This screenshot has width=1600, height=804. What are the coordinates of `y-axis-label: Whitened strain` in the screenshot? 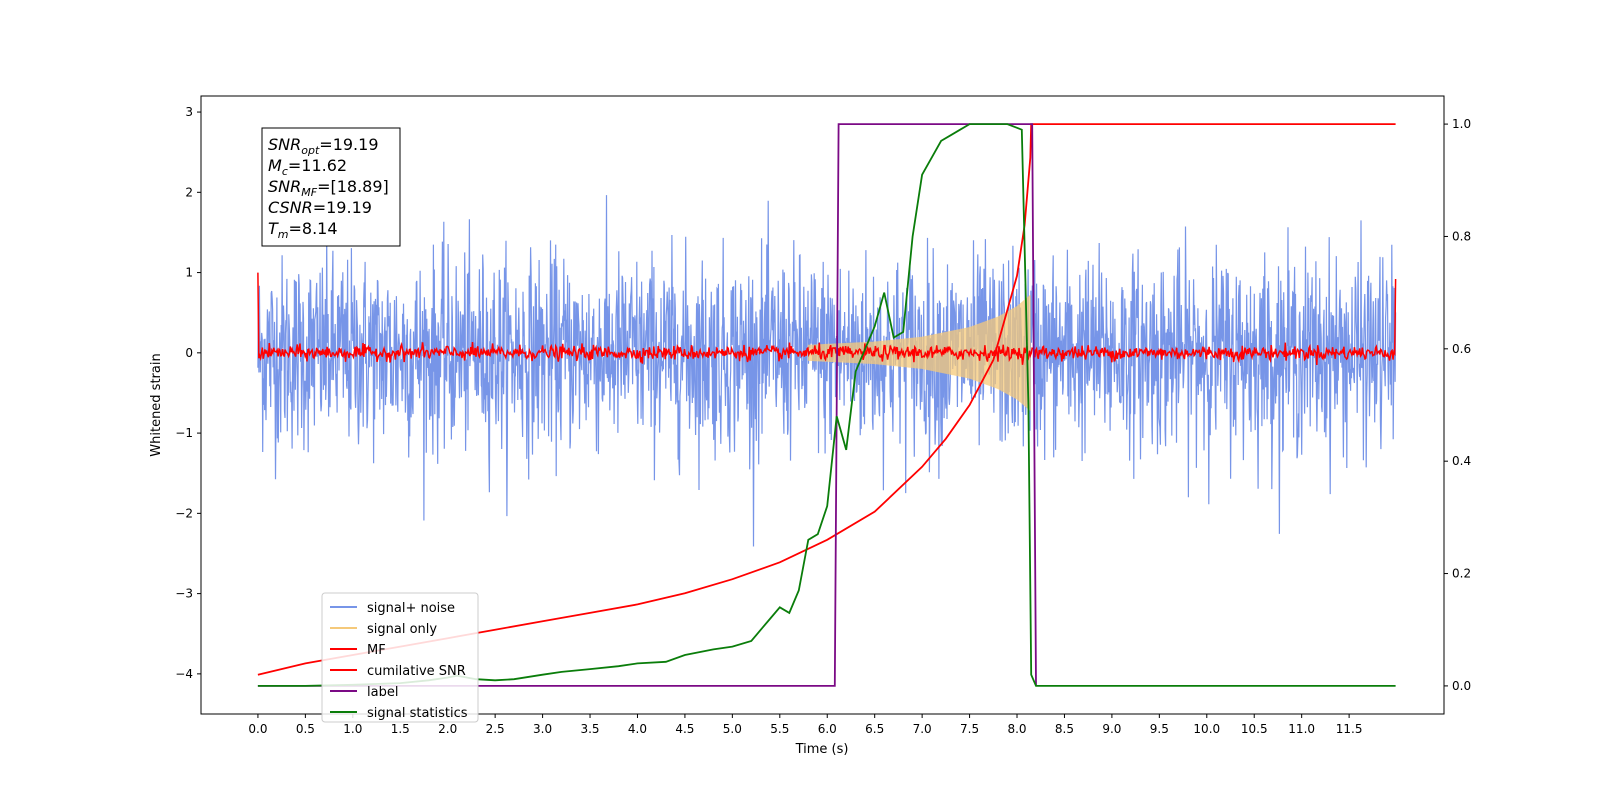 It's located at (156, 404).